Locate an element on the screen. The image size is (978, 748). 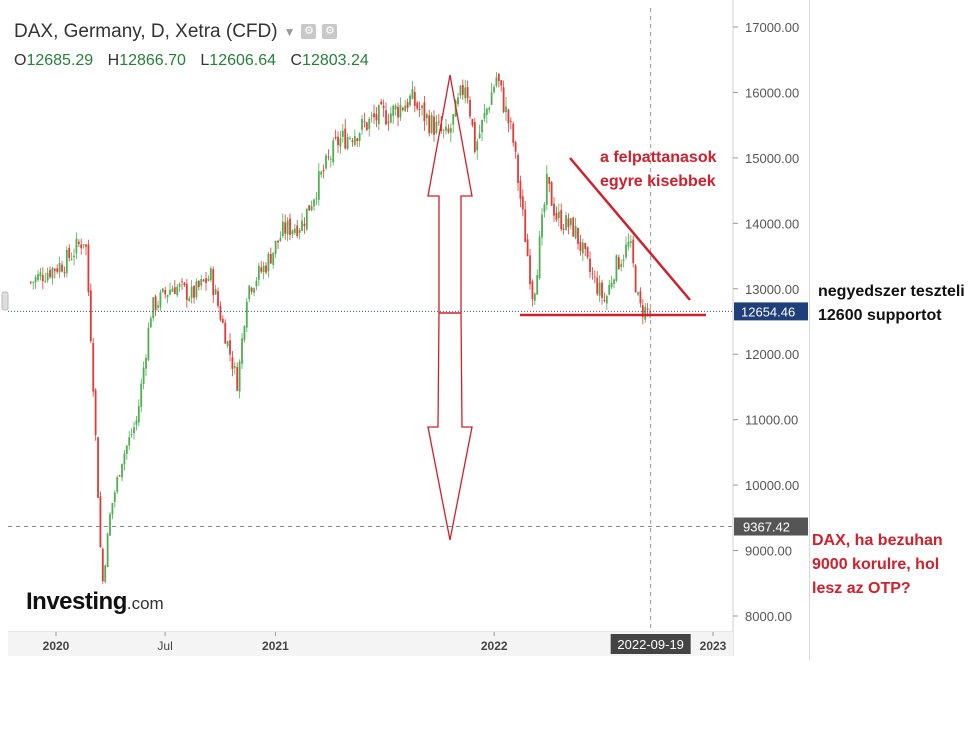
gear-icon: ⚙ is located at coordinates (330, 32).